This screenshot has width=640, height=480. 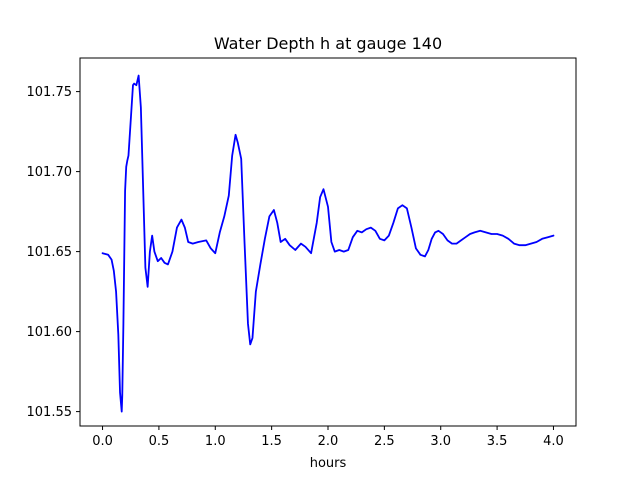 What do you see at coordinates (271, 441) in the screenshot?
I see `x-tick-label: 1.5` at bounding box center [271, 441].